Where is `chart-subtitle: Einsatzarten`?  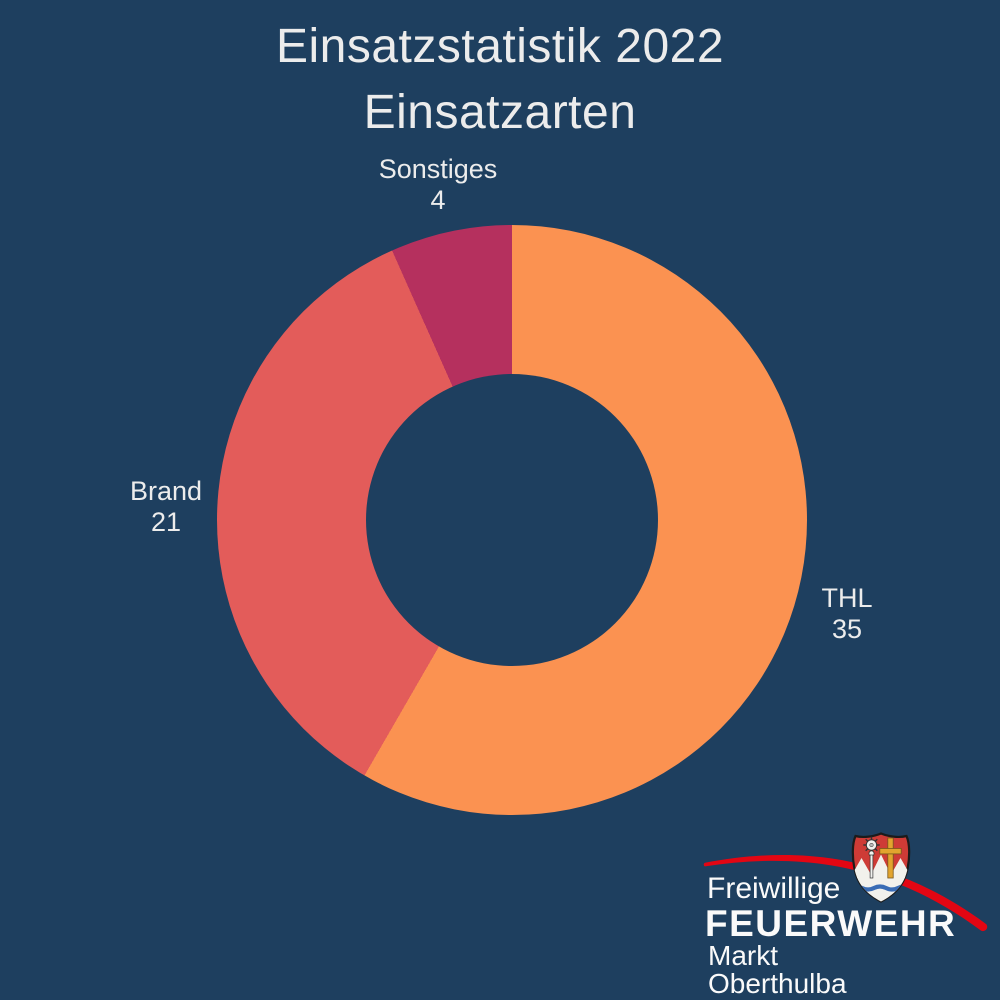 chart-subtitle: Einsatzarten is located at coordinates (500, 112).